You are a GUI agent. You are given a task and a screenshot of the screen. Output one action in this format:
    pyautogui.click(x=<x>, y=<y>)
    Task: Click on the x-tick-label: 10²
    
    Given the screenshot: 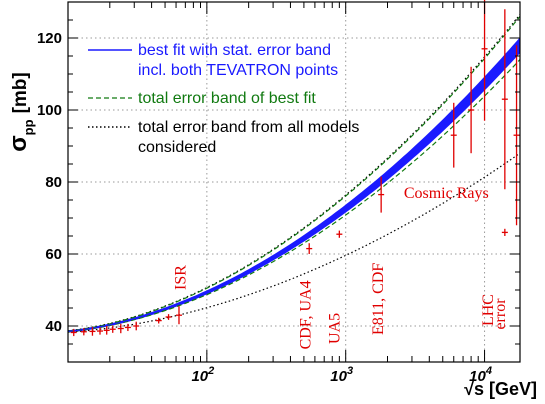 What is the action you would take?
    pyautogui.click(x=202, y=375)
    